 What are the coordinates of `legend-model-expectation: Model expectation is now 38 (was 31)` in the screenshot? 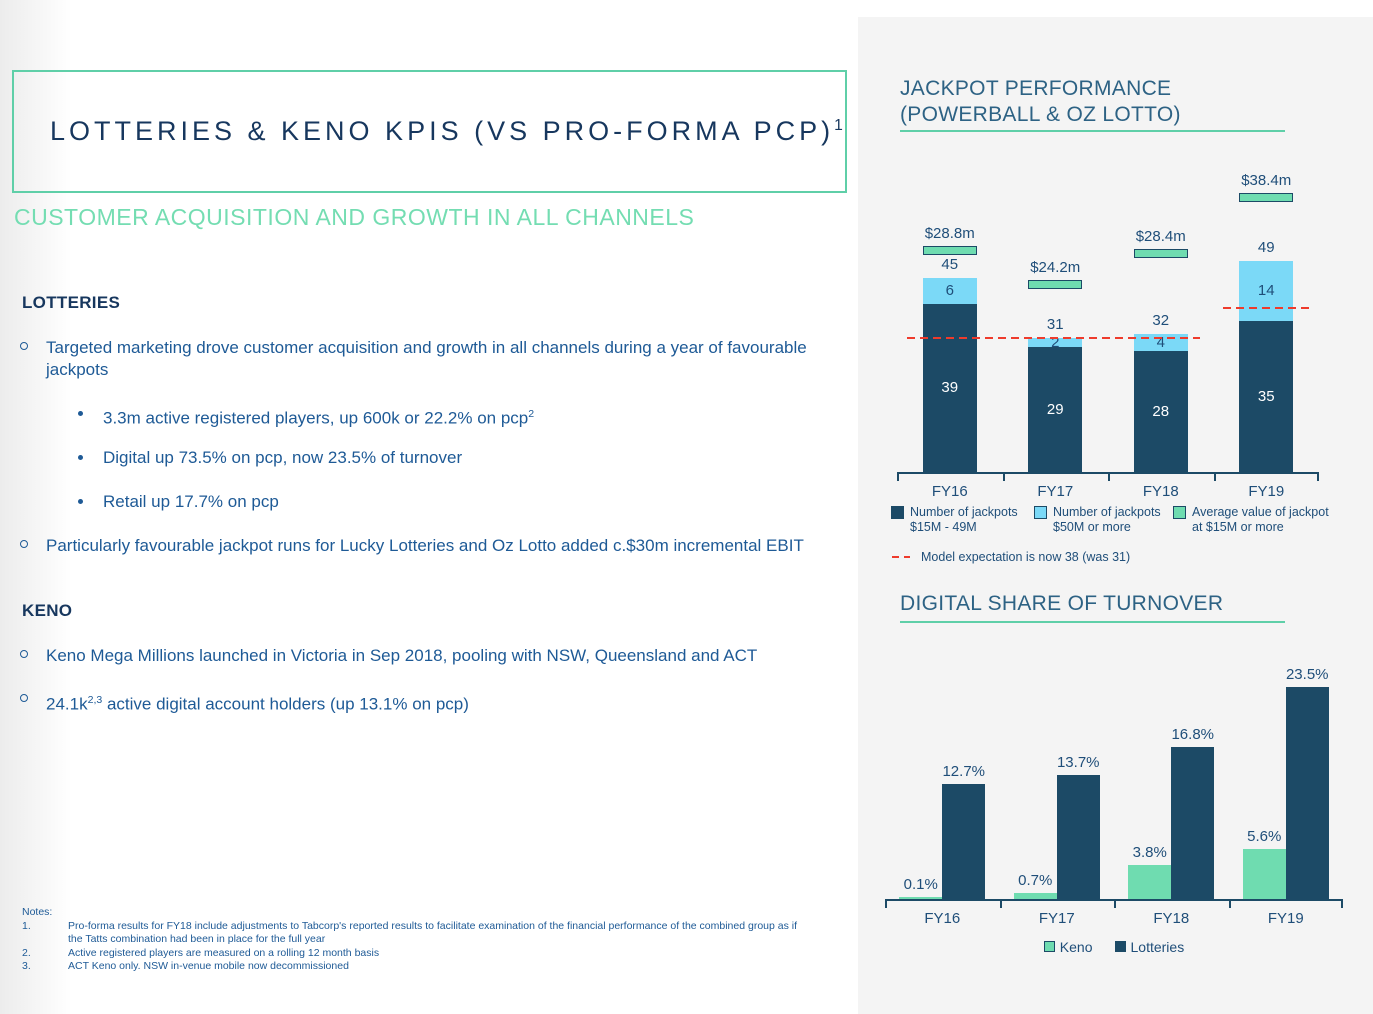 It's located at (1011, 557).